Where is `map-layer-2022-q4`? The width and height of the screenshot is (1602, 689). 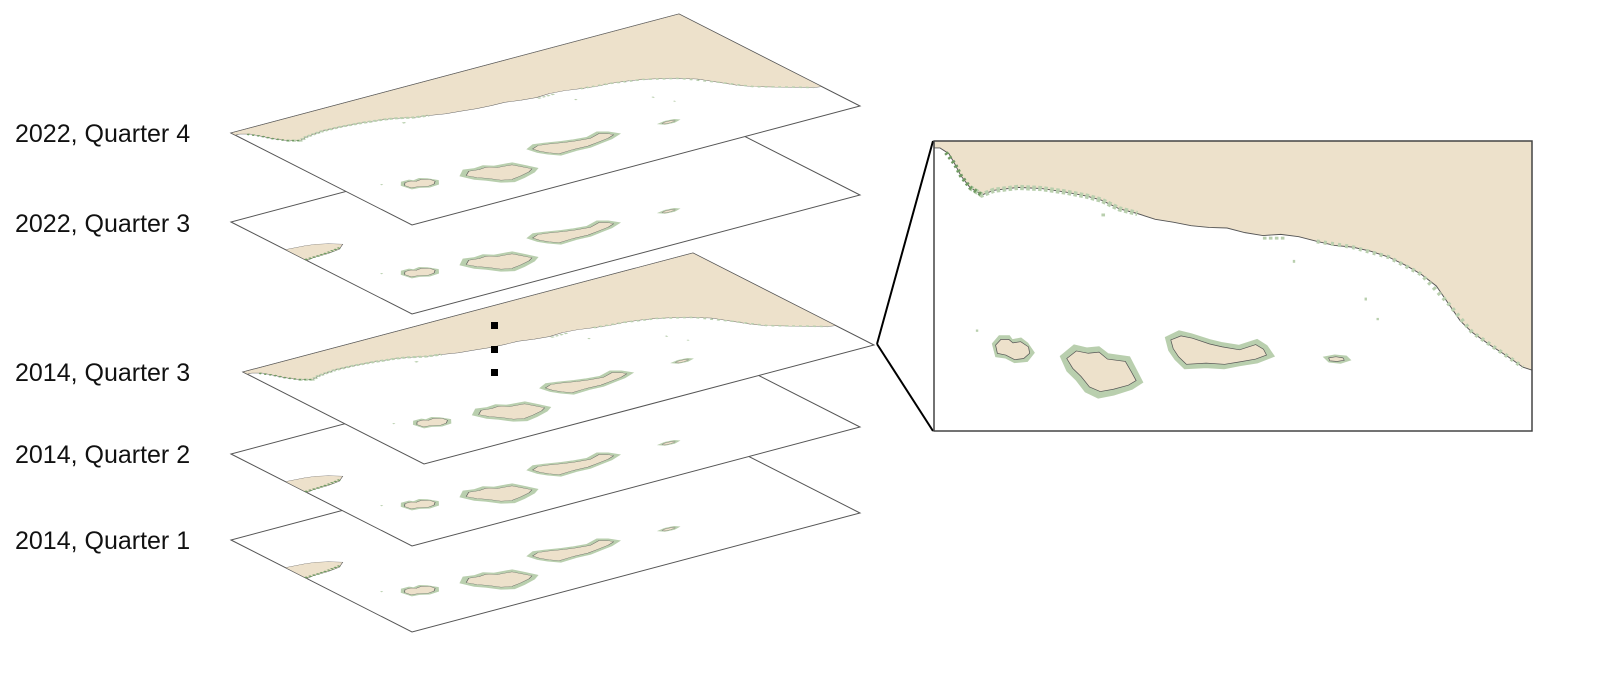
map-layer-2022-q4 is located at coordinates (546, 120).